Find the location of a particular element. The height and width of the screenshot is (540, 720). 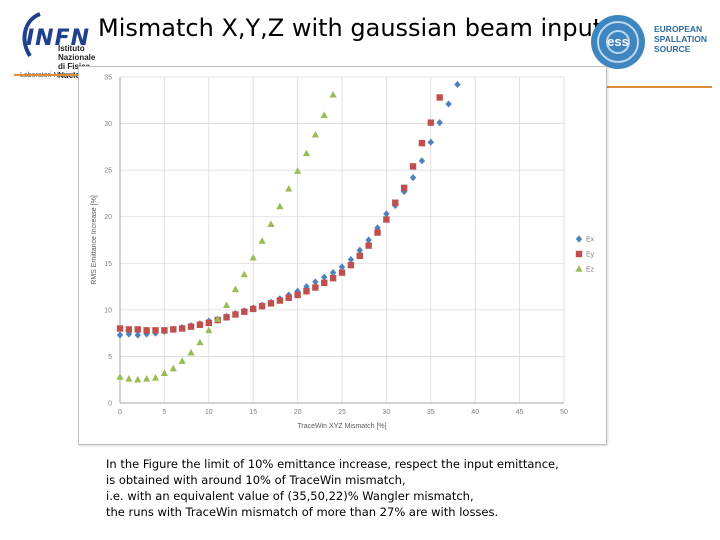

infn-arc-graphic is located at coordinates (31, 35).